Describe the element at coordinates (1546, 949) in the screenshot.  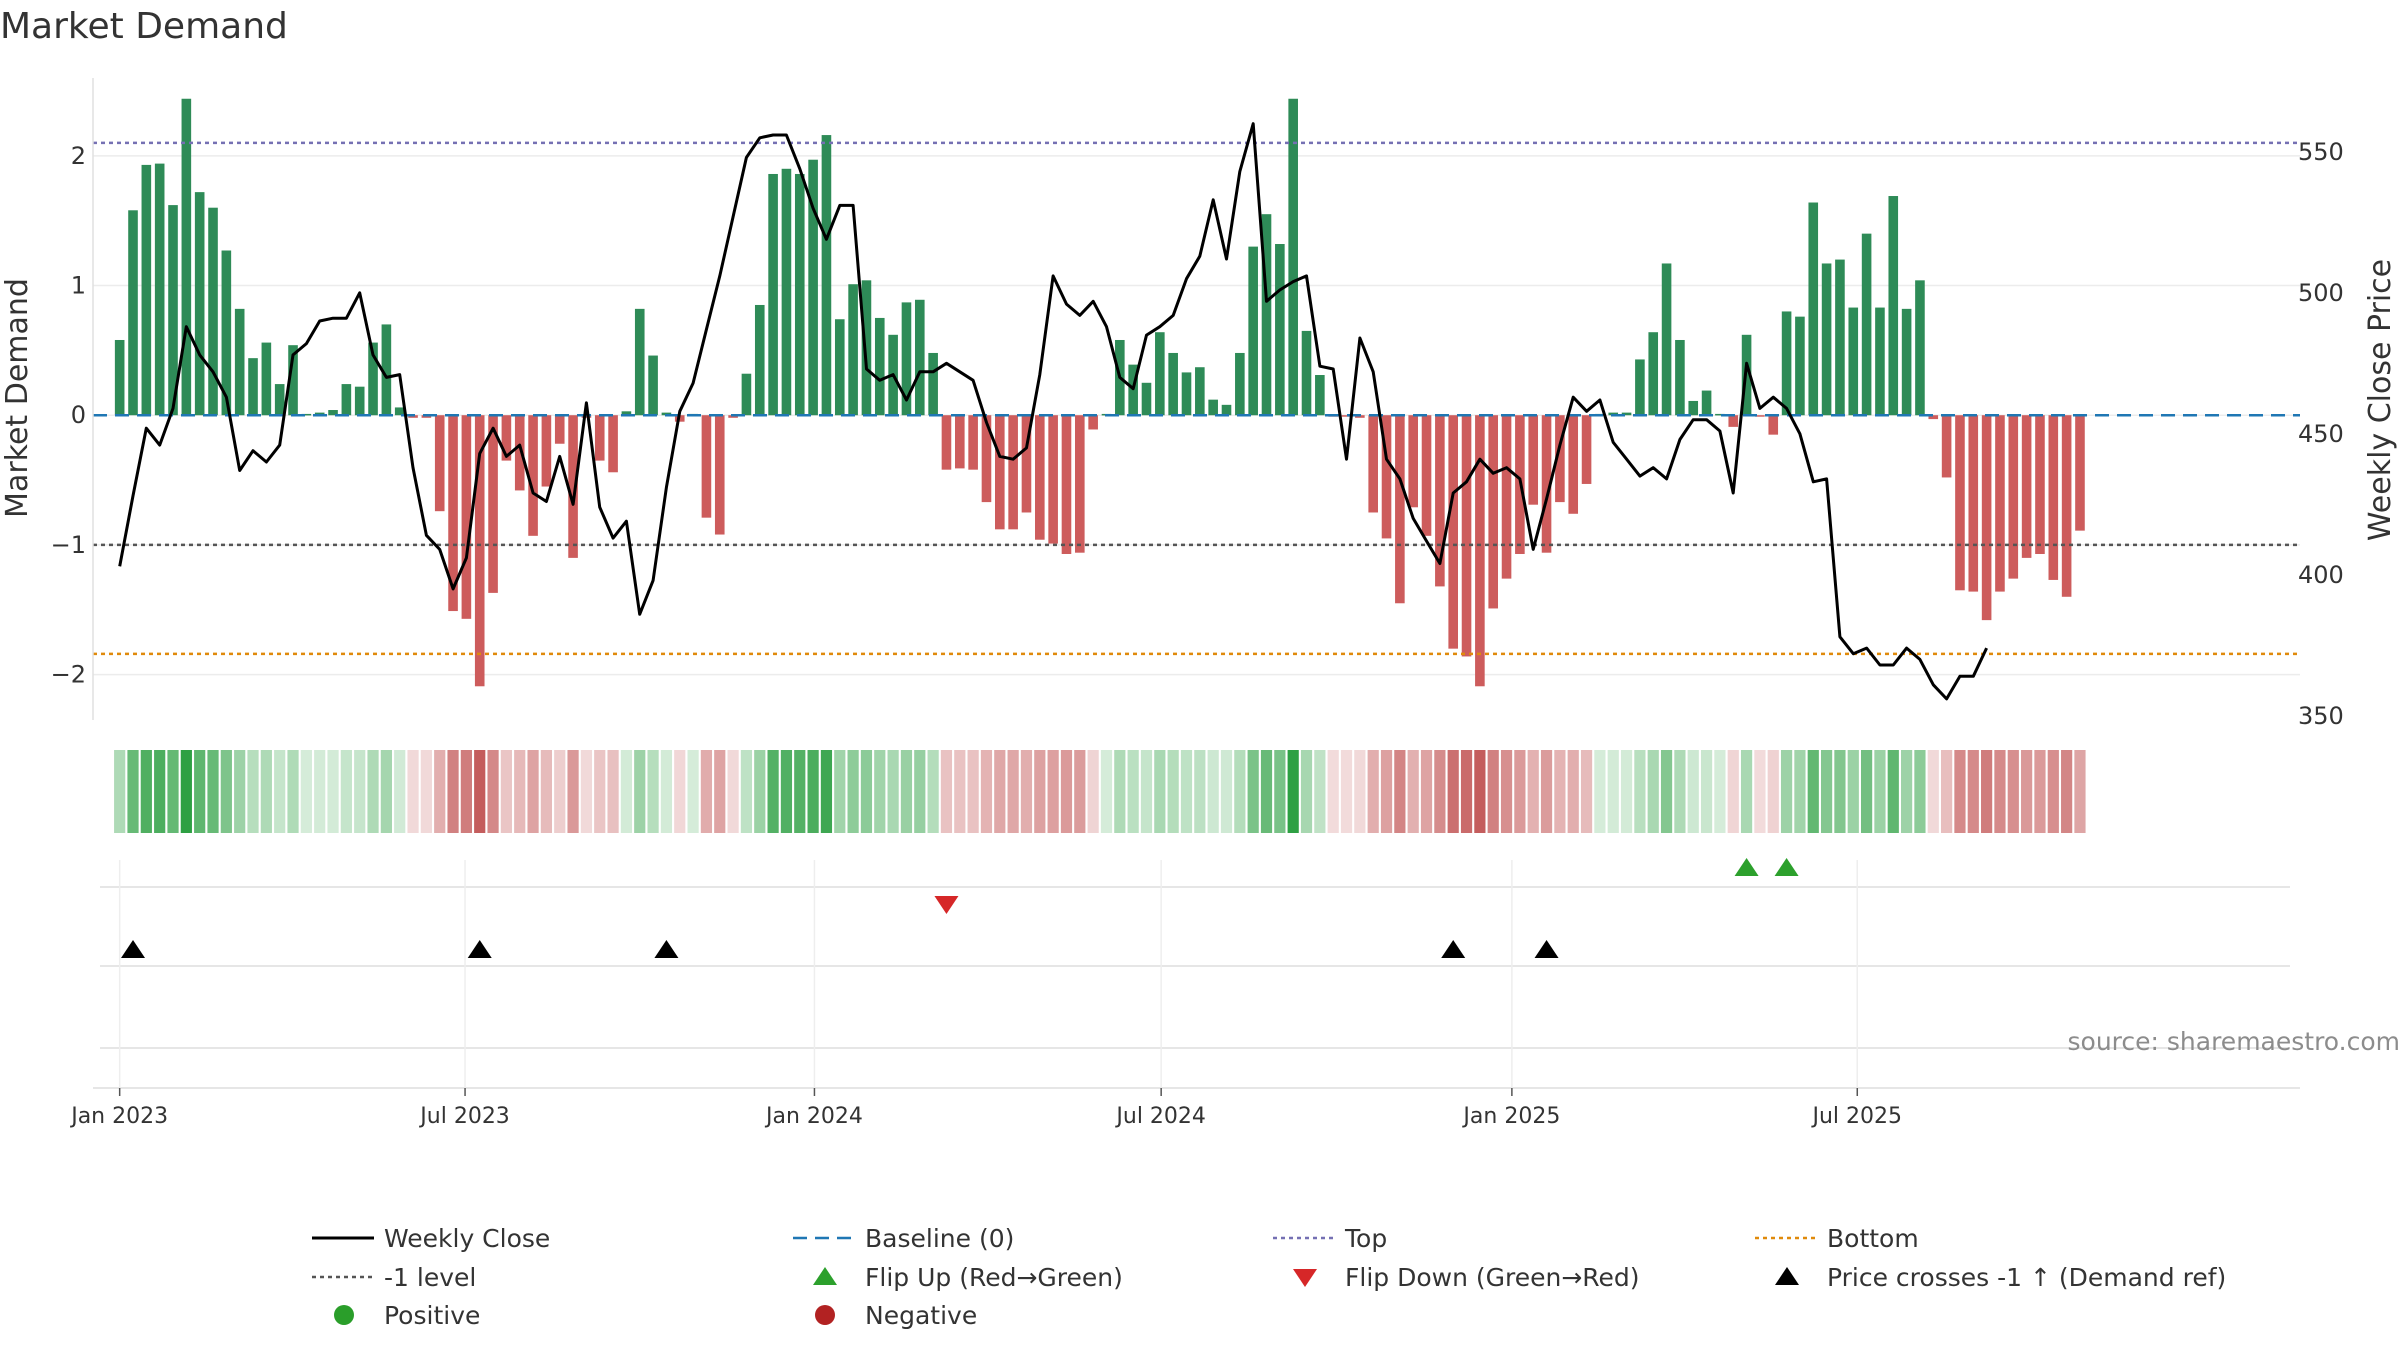
I see `price-cross-marker` at that location.